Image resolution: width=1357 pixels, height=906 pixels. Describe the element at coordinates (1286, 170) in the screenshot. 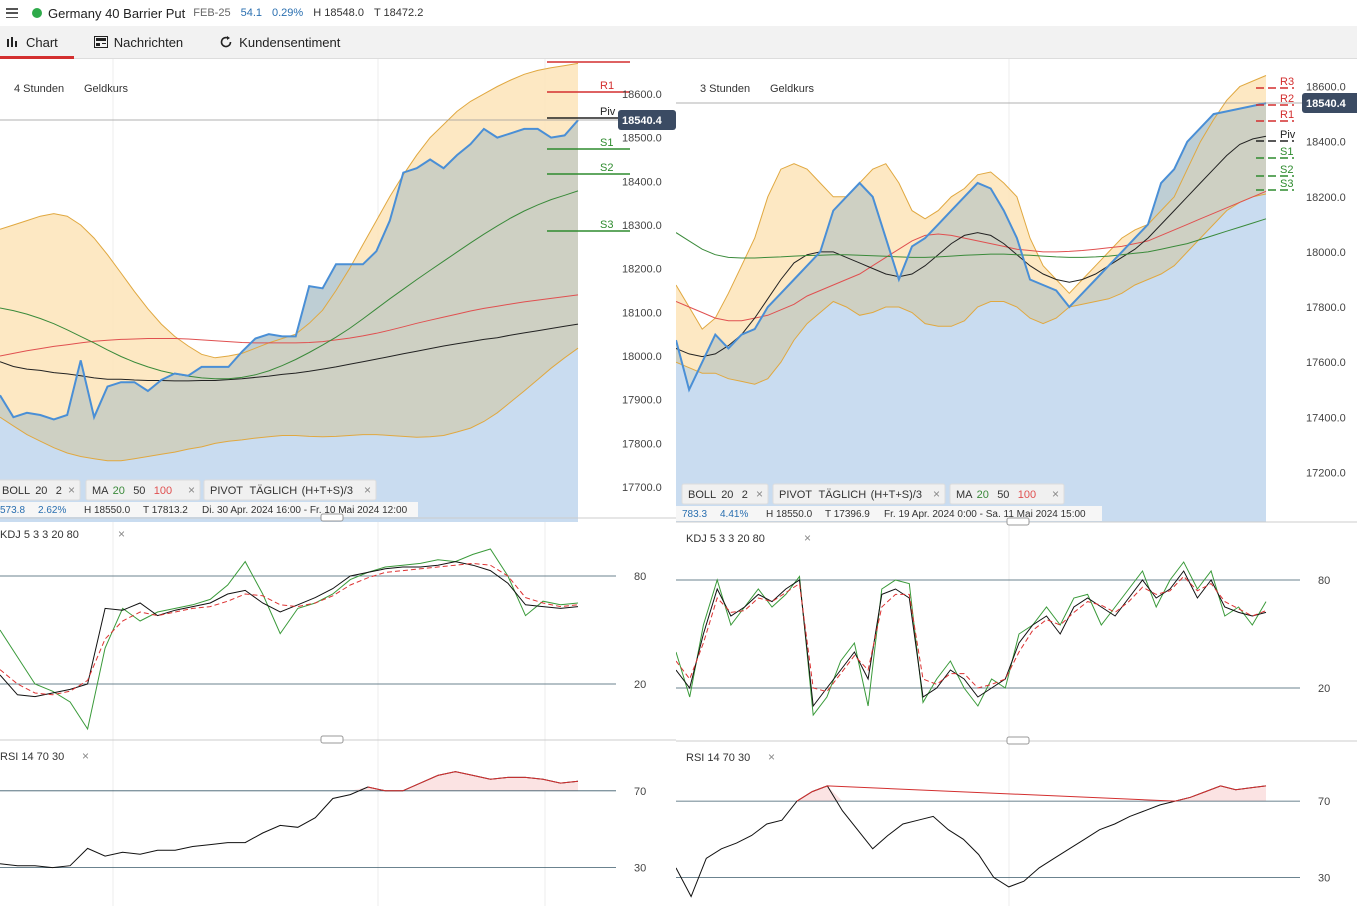

I see `pivot-label-s2: S2` at that location.